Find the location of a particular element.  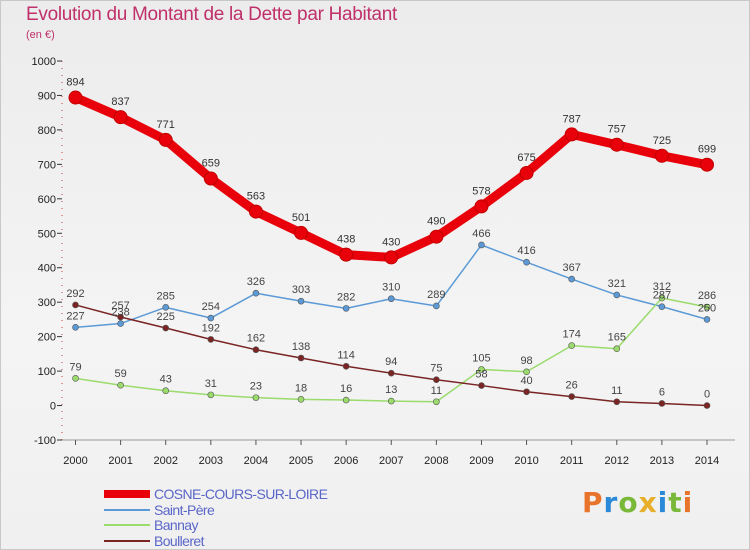

data-label-boulleret: 257 is located at coordinates (120, 306).